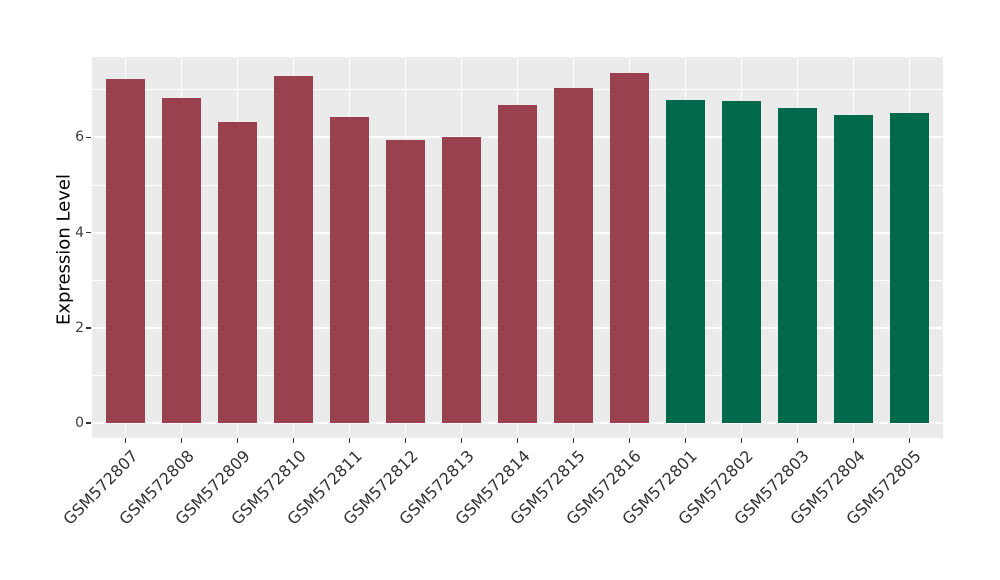  I want to click on y-tick-label: 4, so click(79, 232).